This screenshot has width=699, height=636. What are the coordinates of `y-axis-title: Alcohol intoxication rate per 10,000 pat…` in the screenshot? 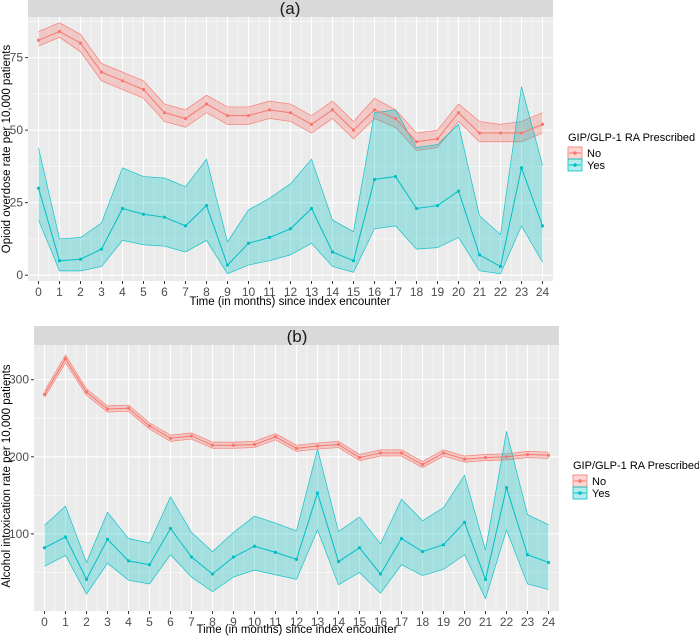 It's located at (7, 475).